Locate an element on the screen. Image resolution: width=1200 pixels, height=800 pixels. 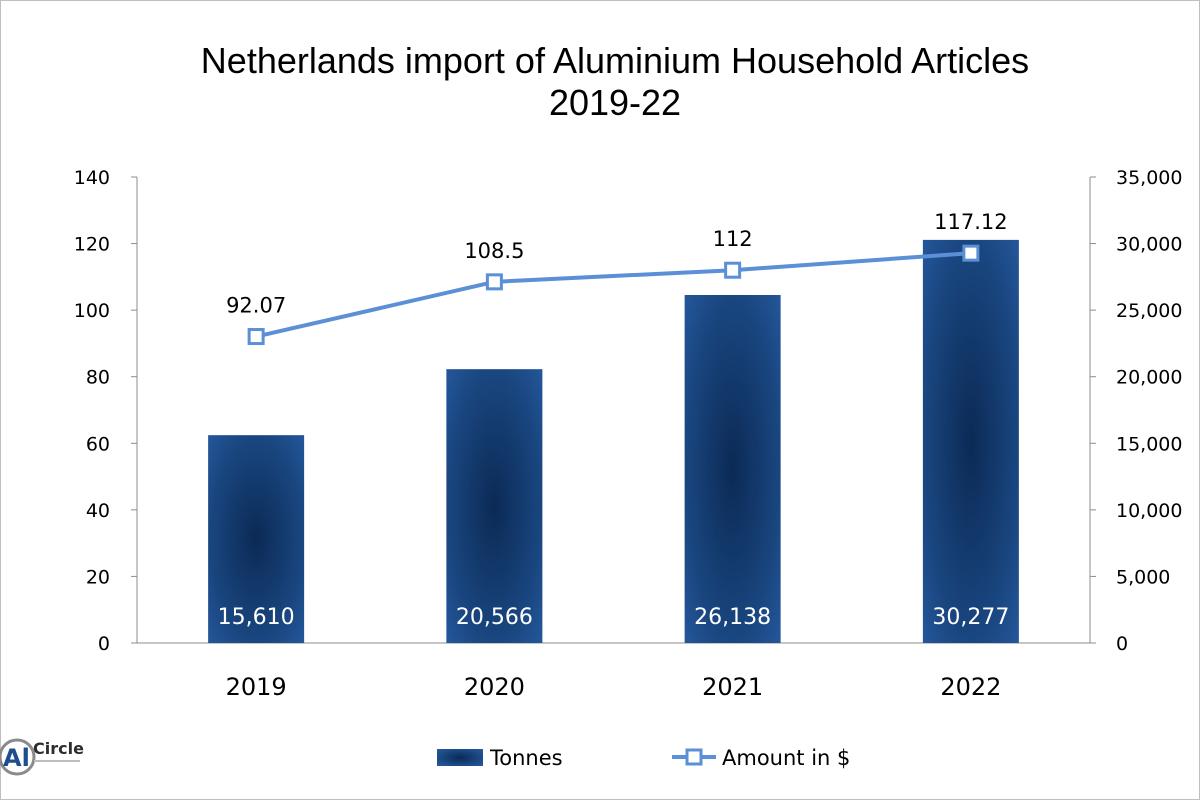
legend-label-tonnes: Tonnes is located at coordinates (526, 758).